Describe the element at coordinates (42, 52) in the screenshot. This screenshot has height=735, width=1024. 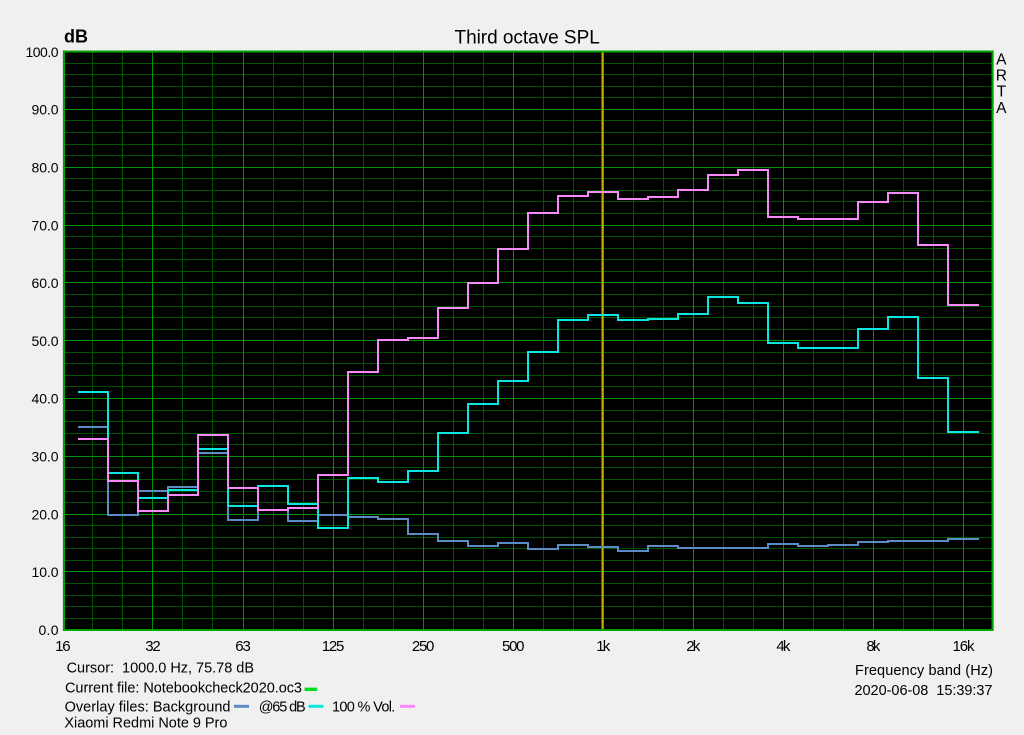
I see `svg-text: 100.0` at that location.